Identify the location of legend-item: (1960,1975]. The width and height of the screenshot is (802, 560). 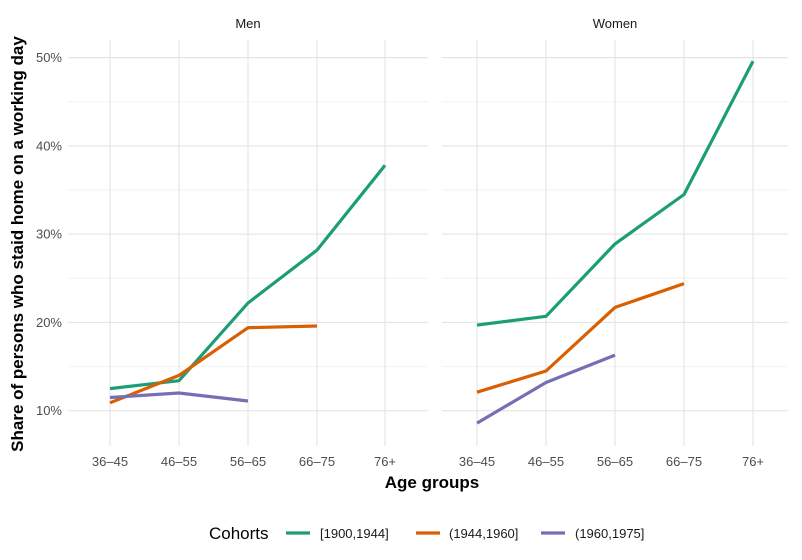
(592, 533).